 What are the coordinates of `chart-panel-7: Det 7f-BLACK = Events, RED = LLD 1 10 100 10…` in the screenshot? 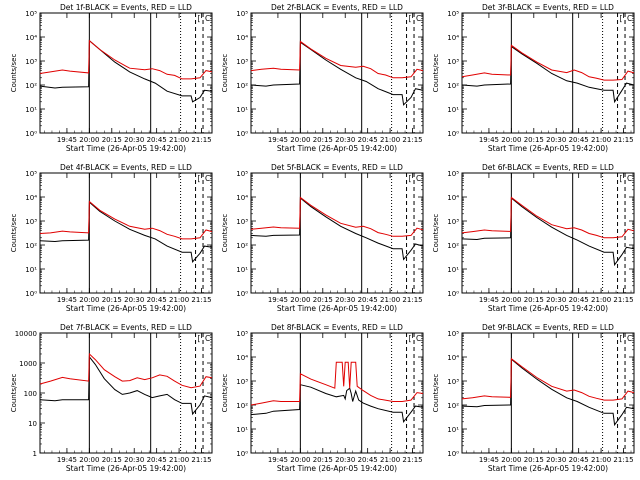 It's located at (111, 398).